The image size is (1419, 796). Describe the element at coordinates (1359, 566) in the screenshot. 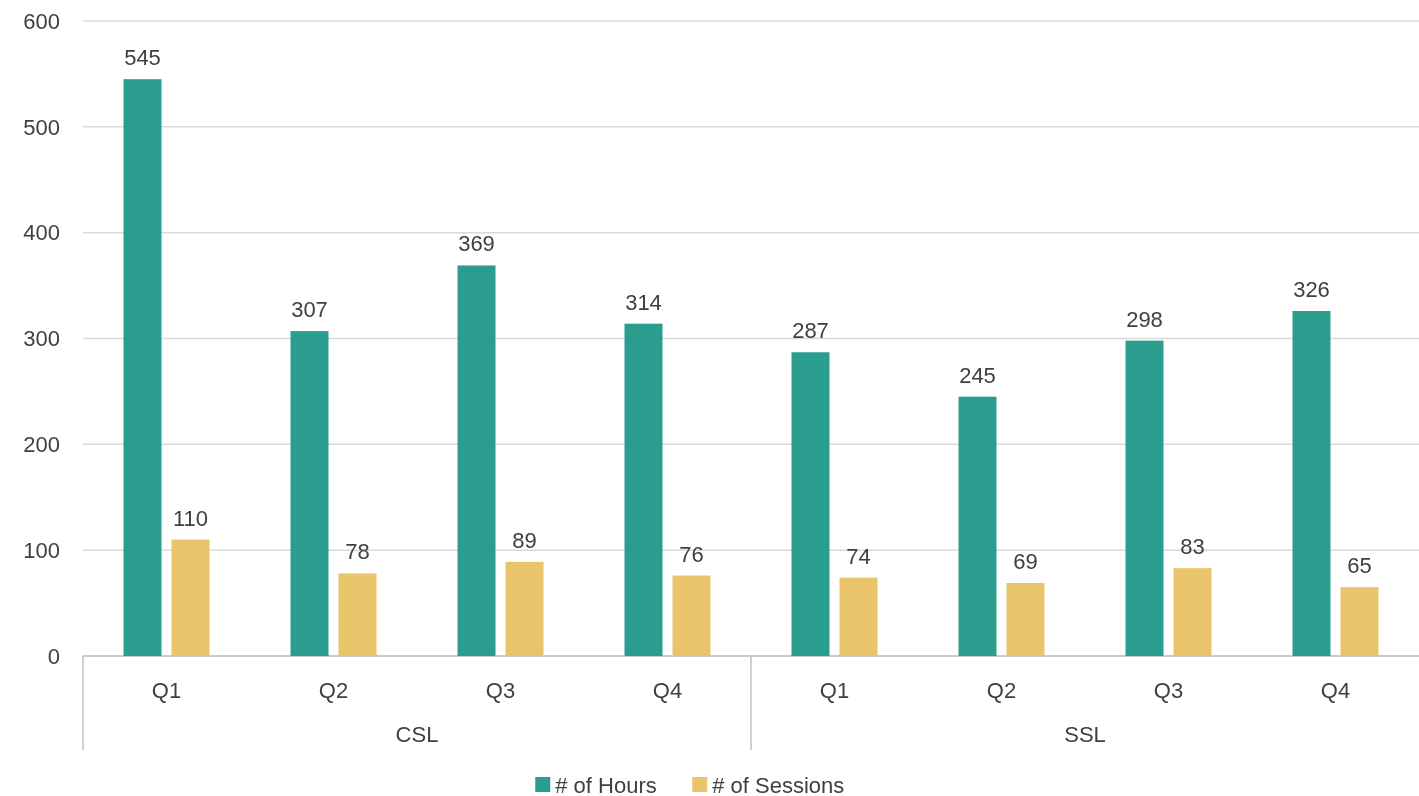

I see `data-label: 65` at that location.